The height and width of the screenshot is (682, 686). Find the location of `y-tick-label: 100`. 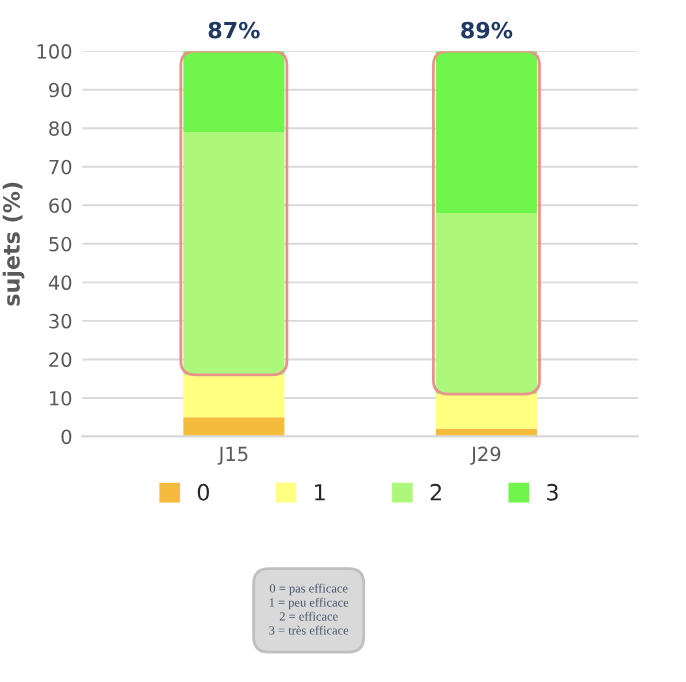

y-tick-label: 100 is located at coordinates (54, 51).